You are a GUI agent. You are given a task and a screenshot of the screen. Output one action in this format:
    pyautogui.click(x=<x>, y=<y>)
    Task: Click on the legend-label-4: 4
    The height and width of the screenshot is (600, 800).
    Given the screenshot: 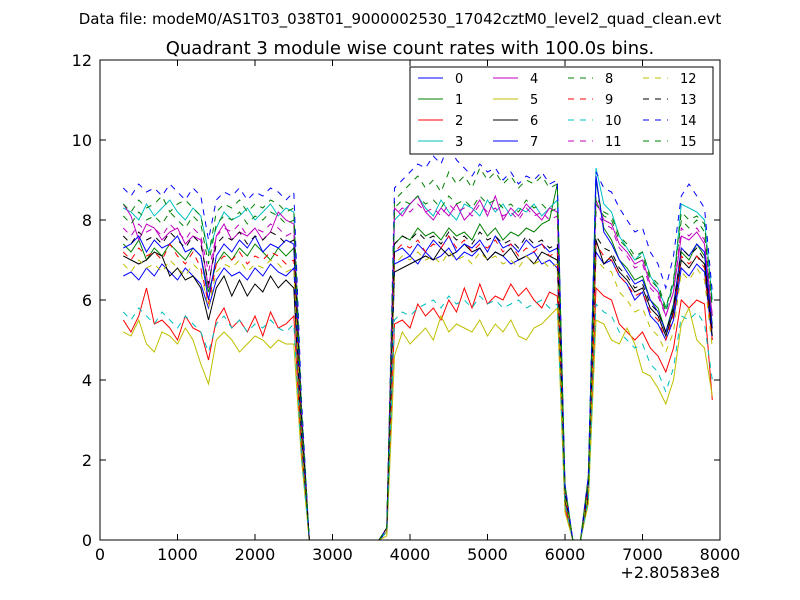 What is the action you would take?
    pyautogui.click(x=534, y=79)
    